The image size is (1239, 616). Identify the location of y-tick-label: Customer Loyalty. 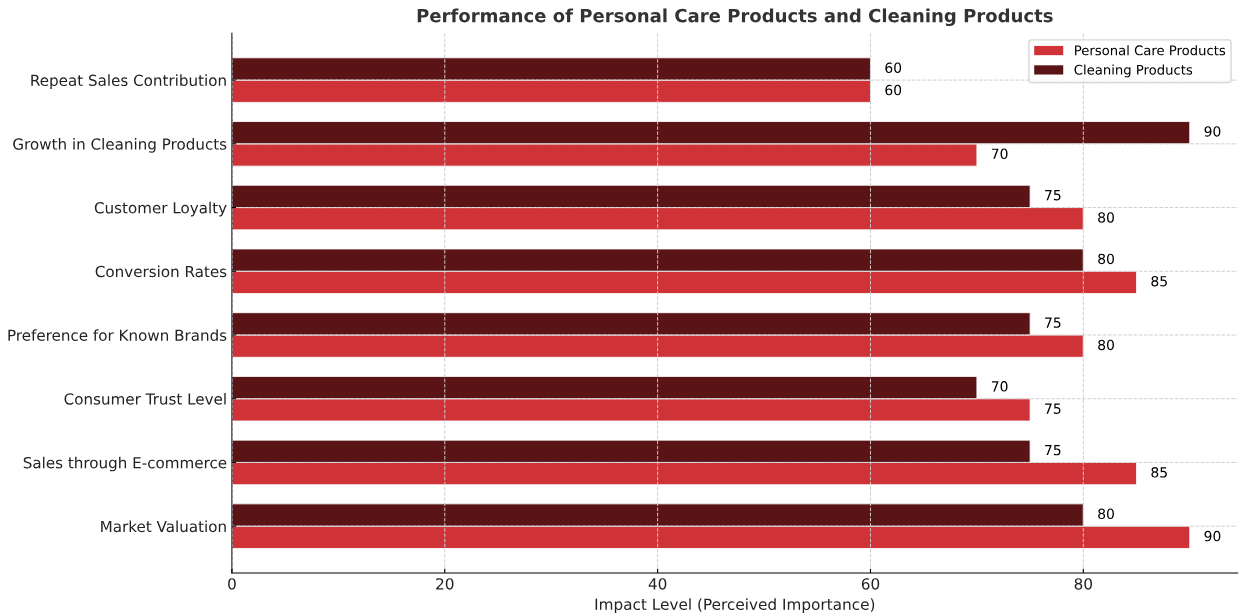
(160, 209).